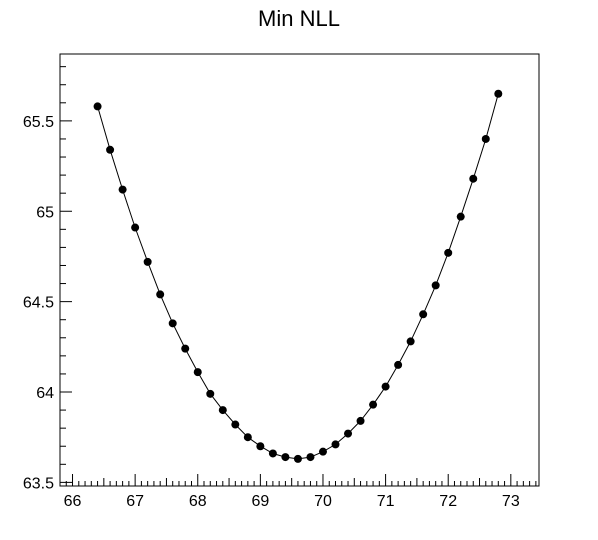 This screenshot has width=598, height=540. What do you see at coordinates (511, 501) in the screenshot?
I see `x-tick-label: 73` at bounding box center [511, 501].